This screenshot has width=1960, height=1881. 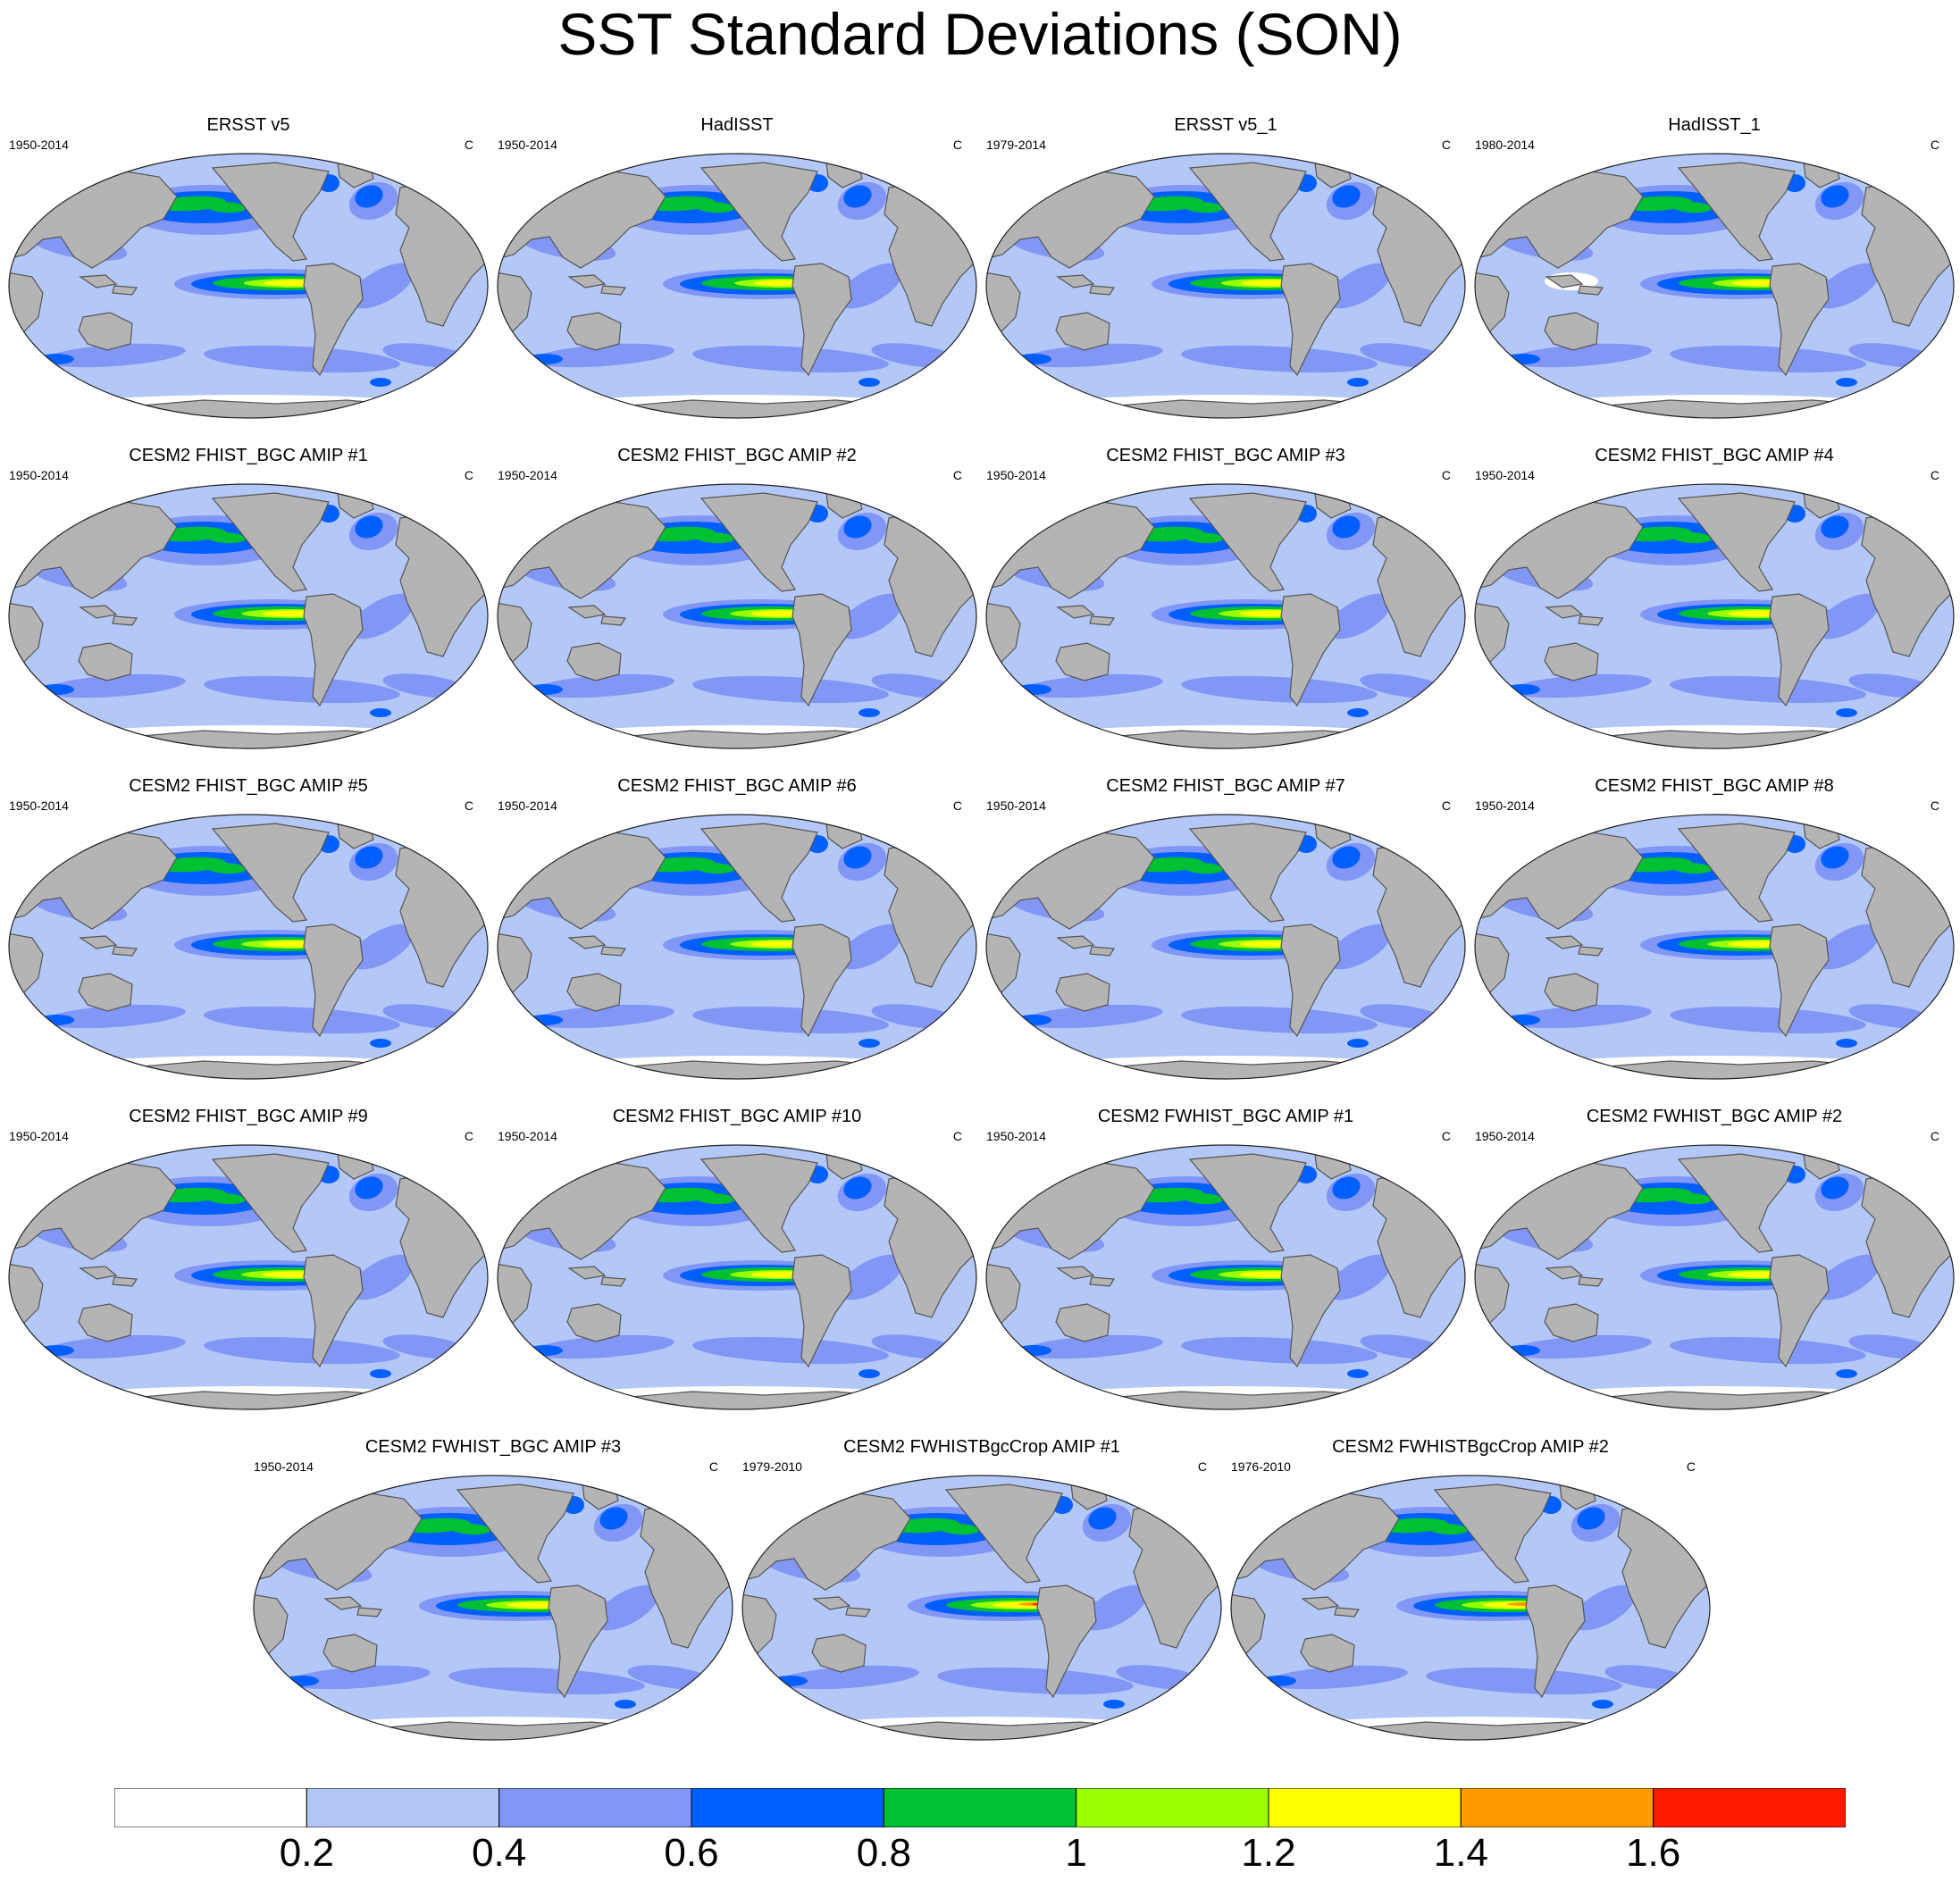 I want to click on panel-period: 1979-2010, so click(x=772, y=1466).